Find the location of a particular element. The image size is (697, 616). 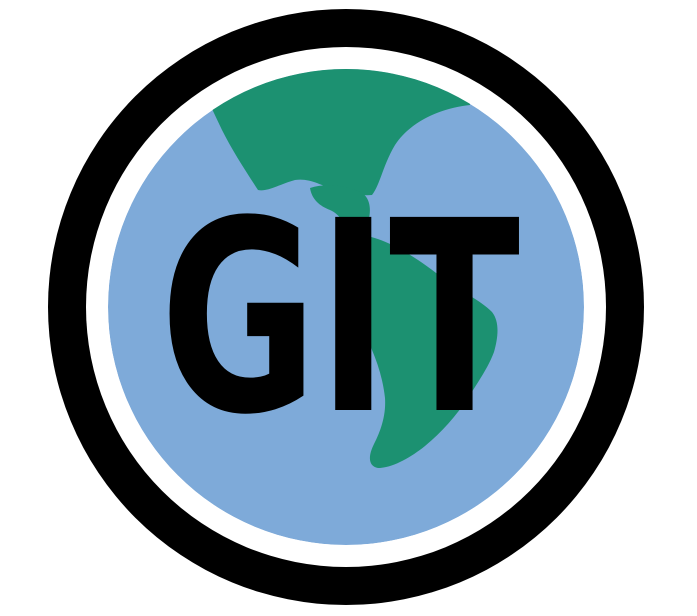

continent-north-america is located at coordinates (335, 132).